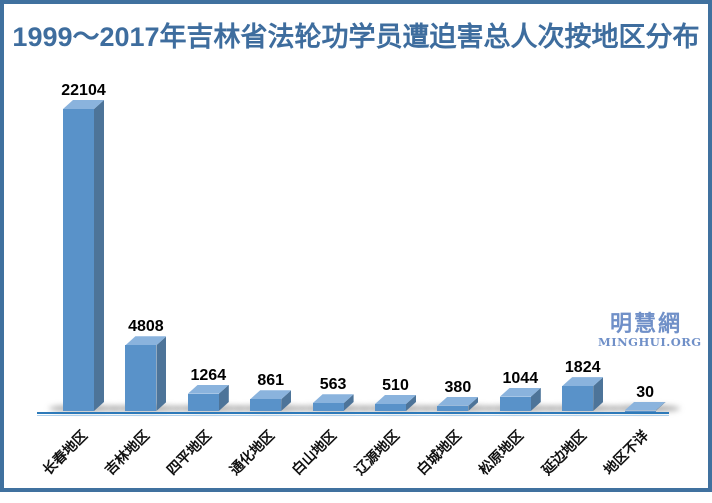 The width and height of the screenshot is (712, 503). I want to click on bar-value-label: 380, so click(458, 387).